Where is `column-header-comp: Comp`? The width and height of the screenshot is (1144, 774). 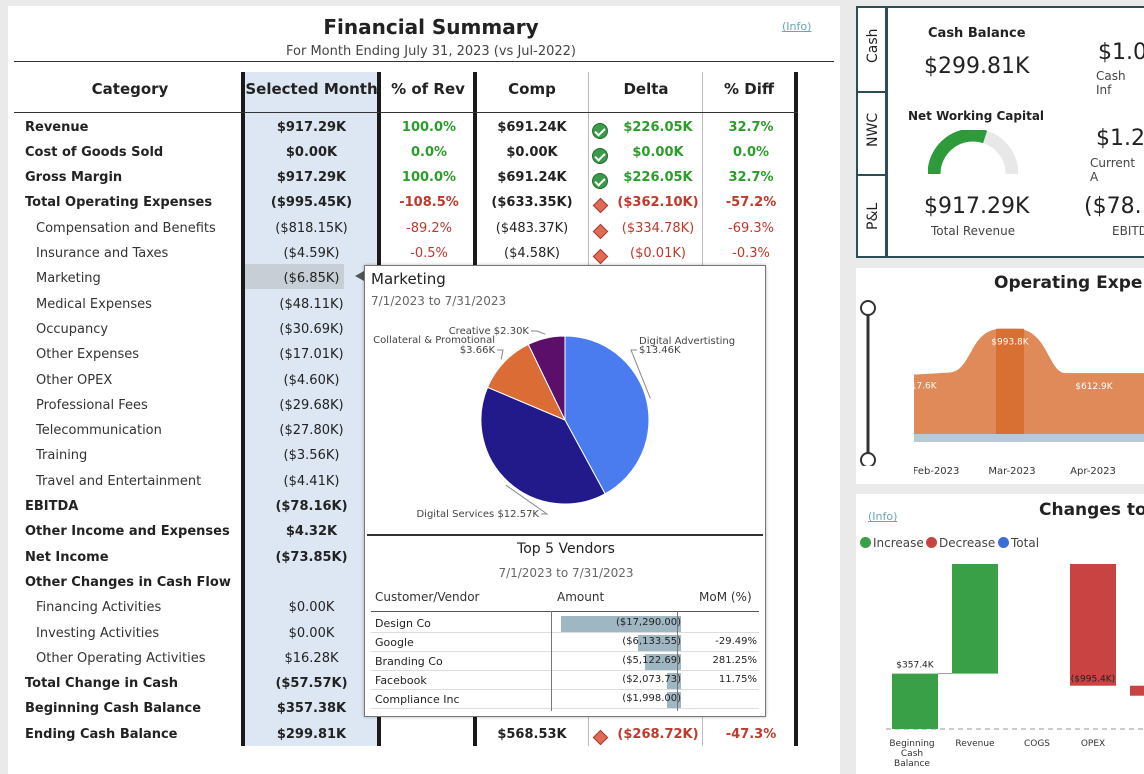 column-header-comp: Comp is located at coordinates (532, 89).